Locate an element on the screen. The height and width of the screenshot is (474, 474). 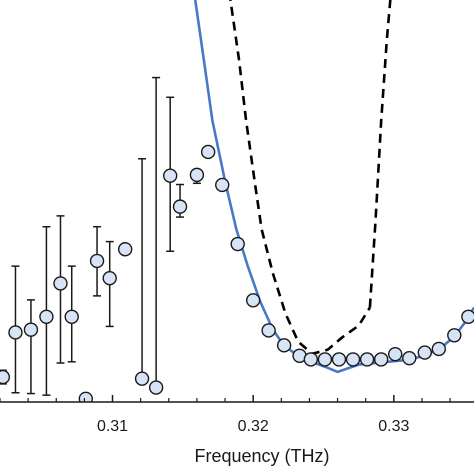
x-tick-label-0: 0.31 is located at coordinates (112, 426).